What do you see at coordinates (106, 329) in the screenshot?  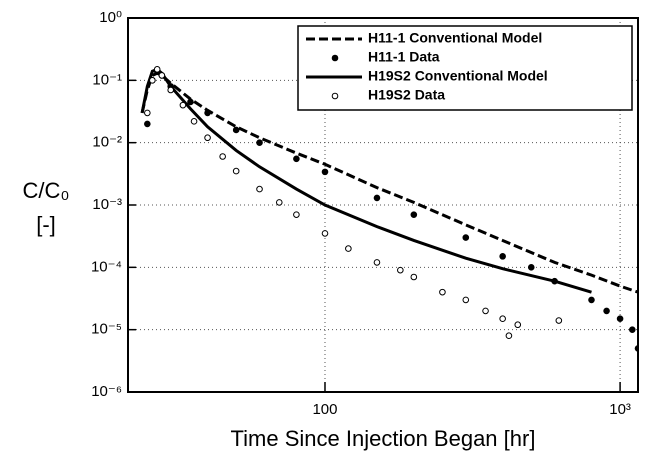 I see `y-tick-label: 10⁻⁵` at bounding box center [106, 329].